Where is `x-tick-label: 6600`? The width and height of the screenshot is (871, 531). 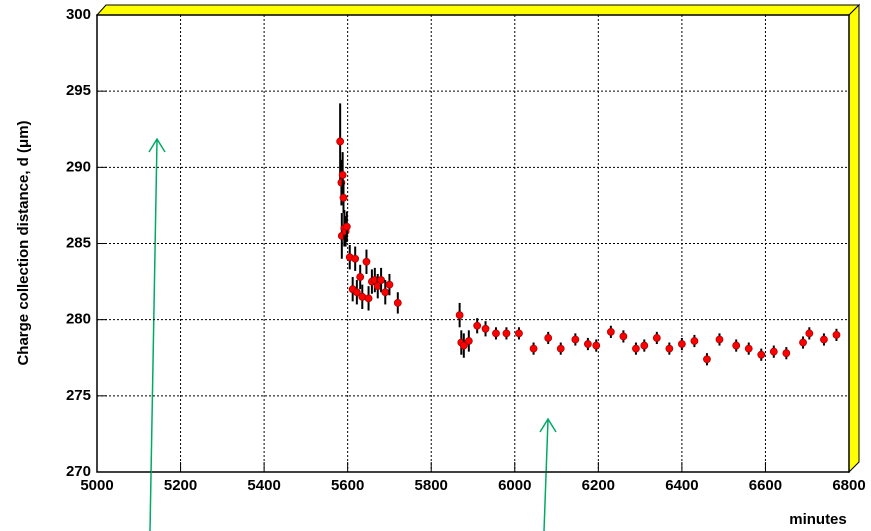 x-tick-label: 6600 is located at coordinates (765, 485).